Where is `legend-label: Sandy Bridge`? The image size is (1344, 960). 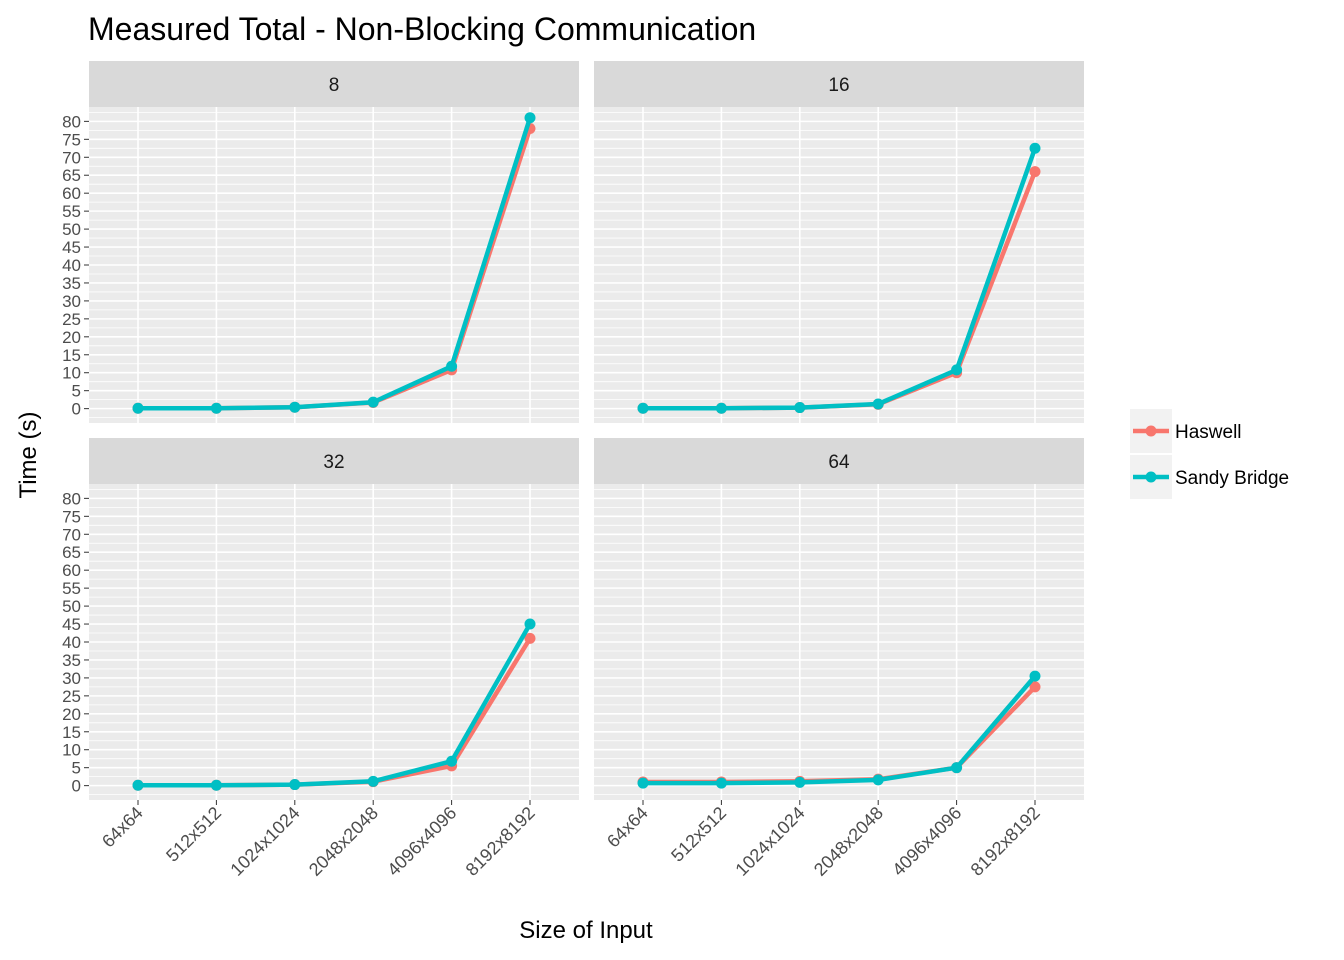 legend-label: Sandy Bridge is located at coordinates (1232, 478).